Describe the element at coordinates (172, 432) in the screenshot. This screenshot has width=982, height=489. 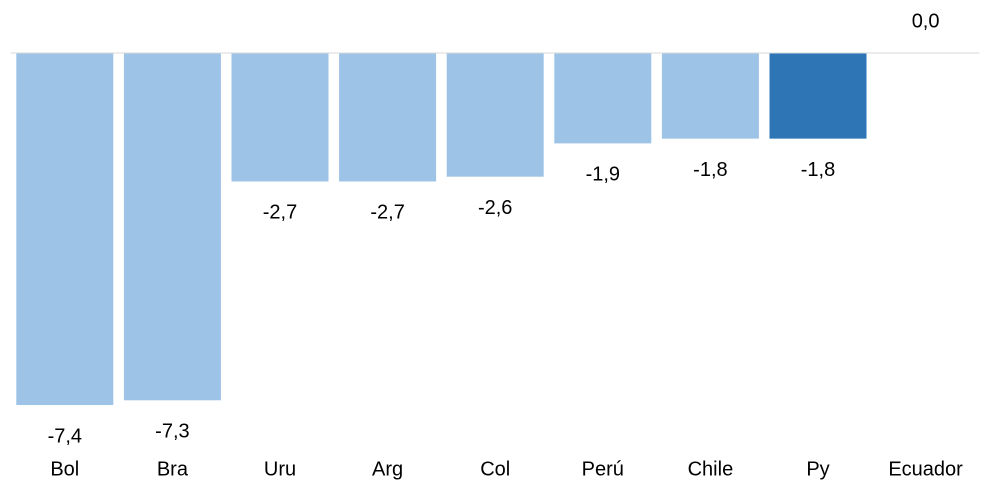
I see `value-label: -7,3` at that location.